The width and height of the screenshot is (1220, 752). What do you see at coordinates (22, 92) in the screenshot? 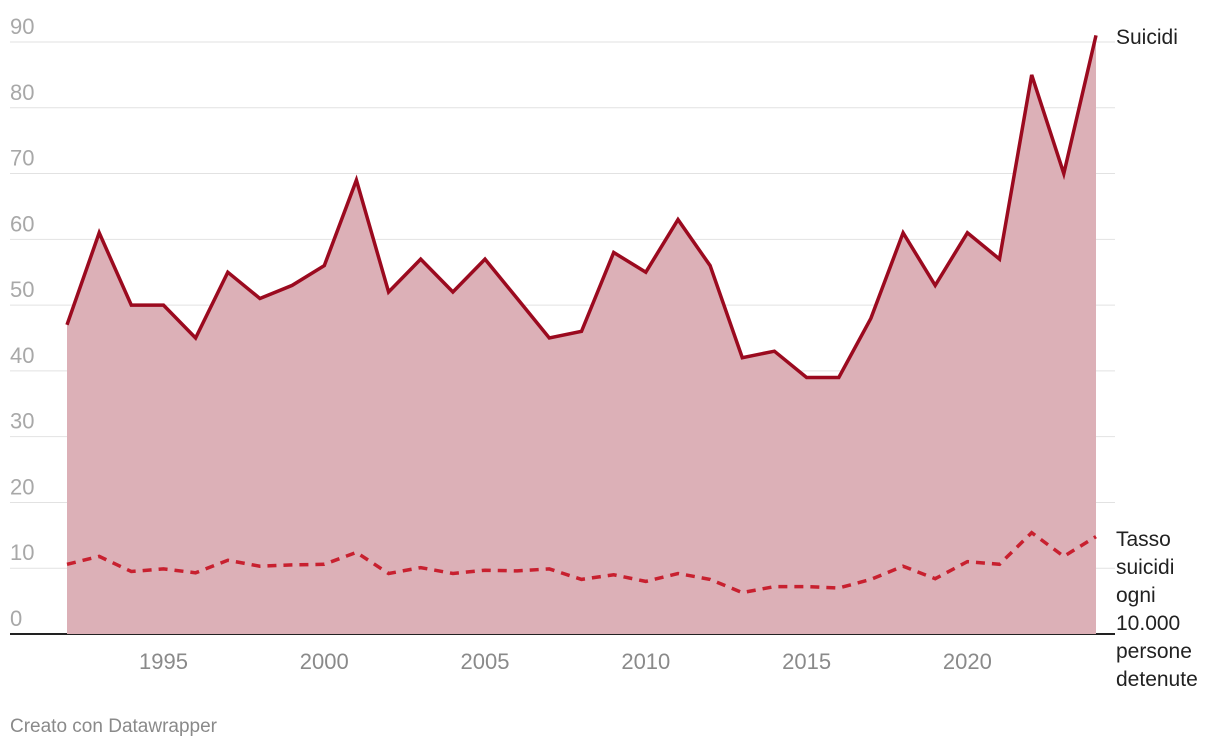
I see `y-tick-label: 80` at bounding box center [22, 92].